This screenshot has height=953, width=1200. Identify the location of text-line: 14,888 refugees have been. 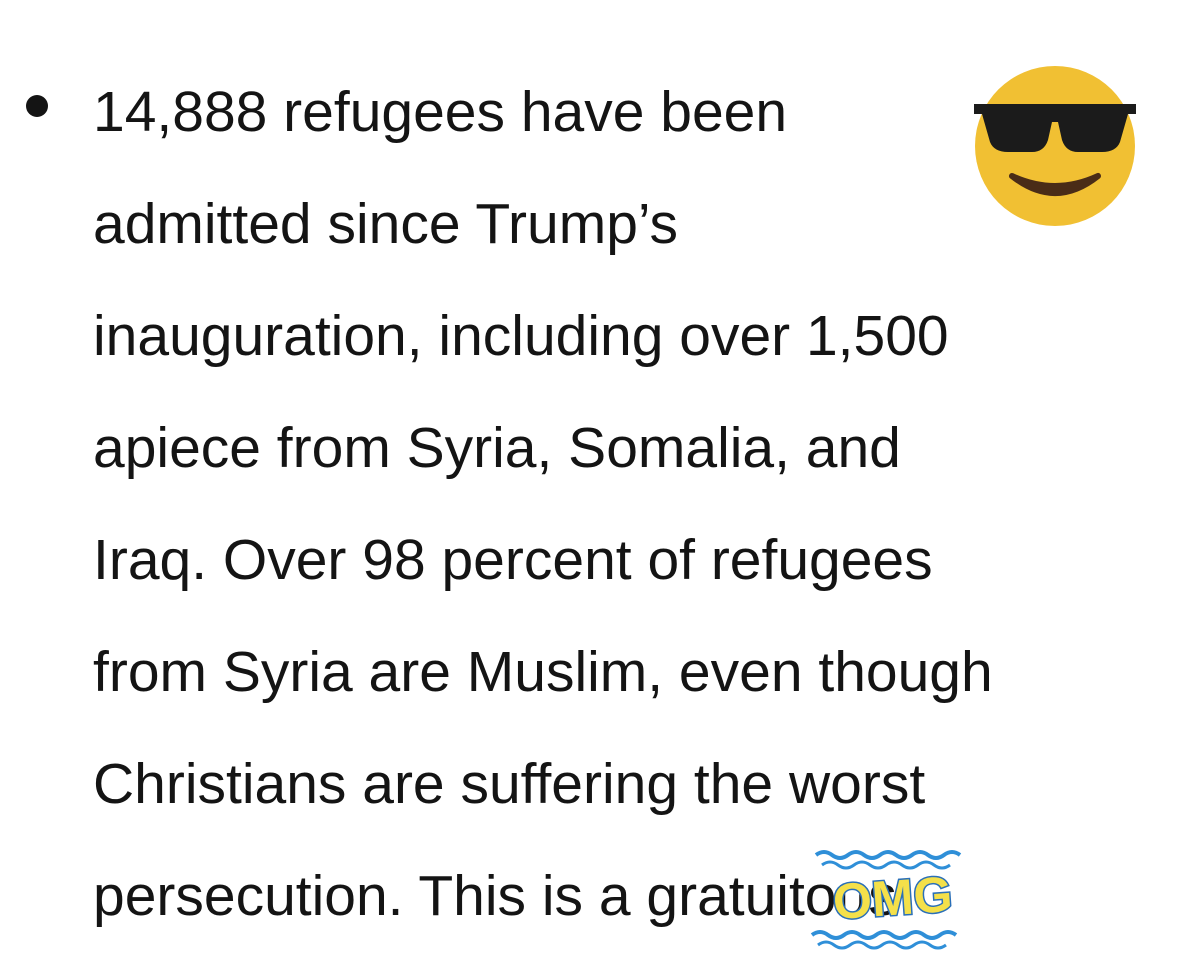
(440, 112).